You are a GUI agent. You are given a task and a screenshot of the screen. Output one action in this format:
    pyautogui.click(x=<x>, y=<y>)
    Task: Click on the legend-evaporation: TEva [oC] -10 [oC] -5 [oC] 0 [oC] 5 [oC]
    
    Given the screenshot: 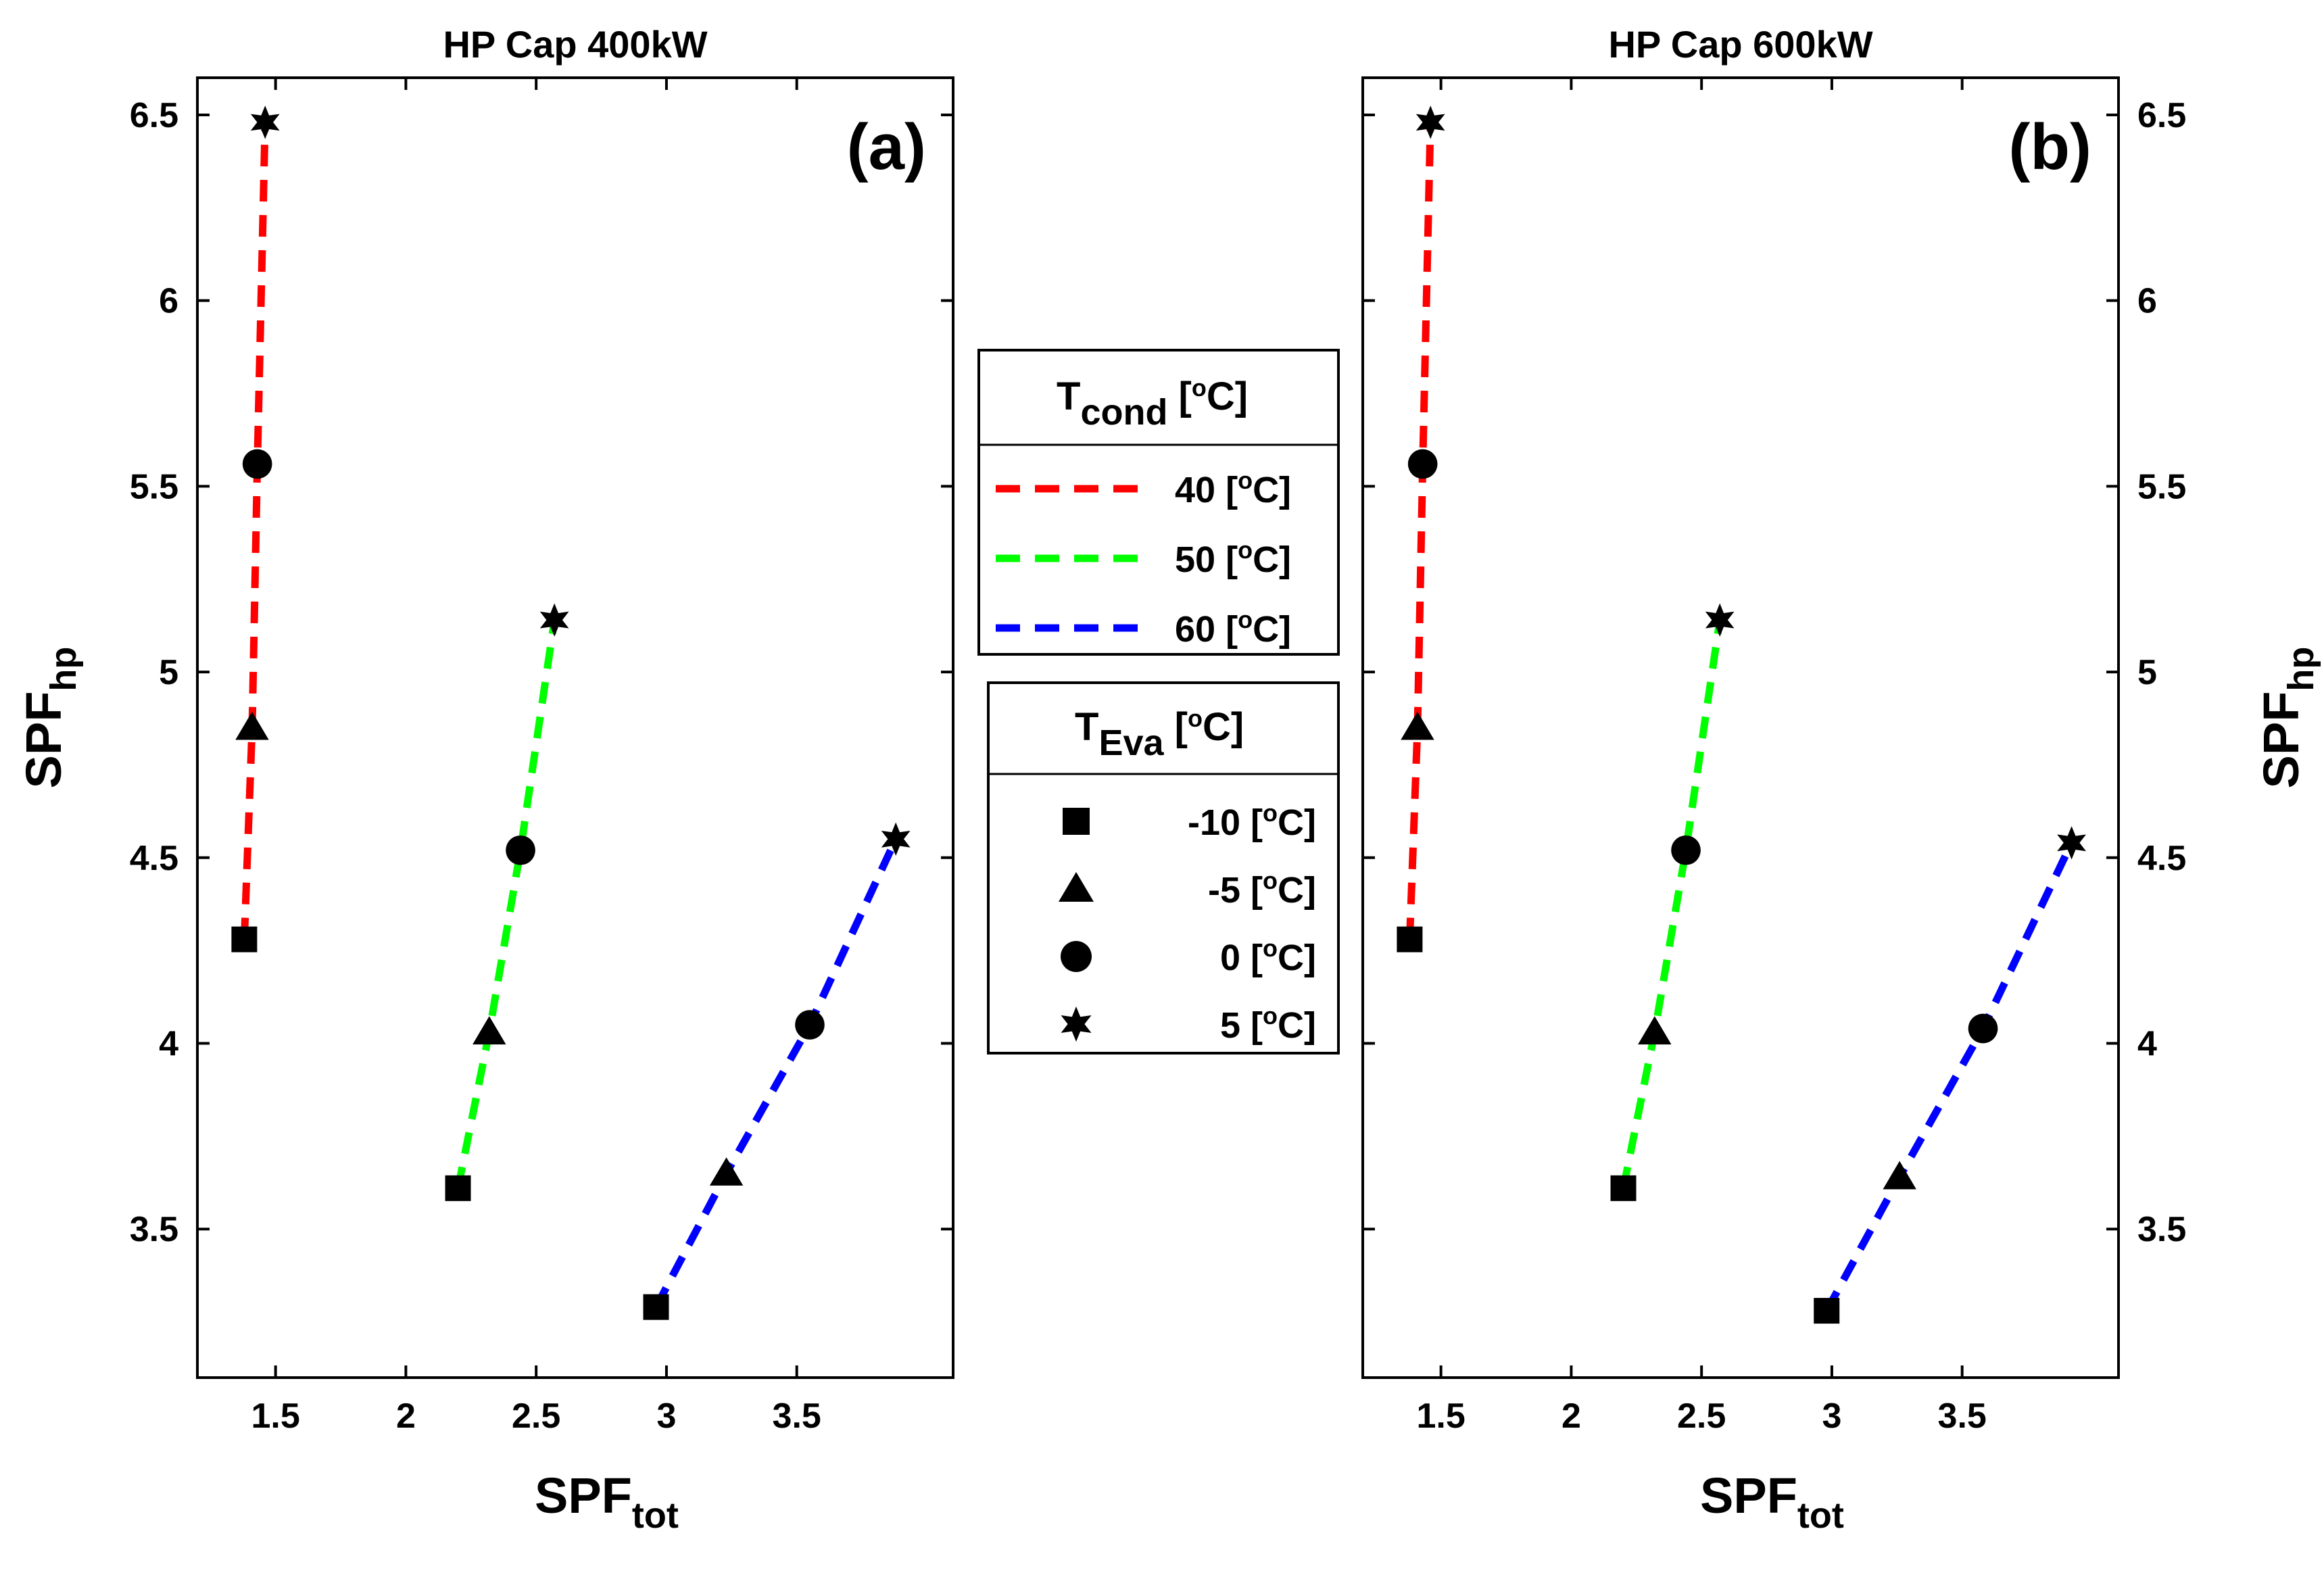 What is the action you would take?
    pyautogui.click(x=1163, y=868)
    